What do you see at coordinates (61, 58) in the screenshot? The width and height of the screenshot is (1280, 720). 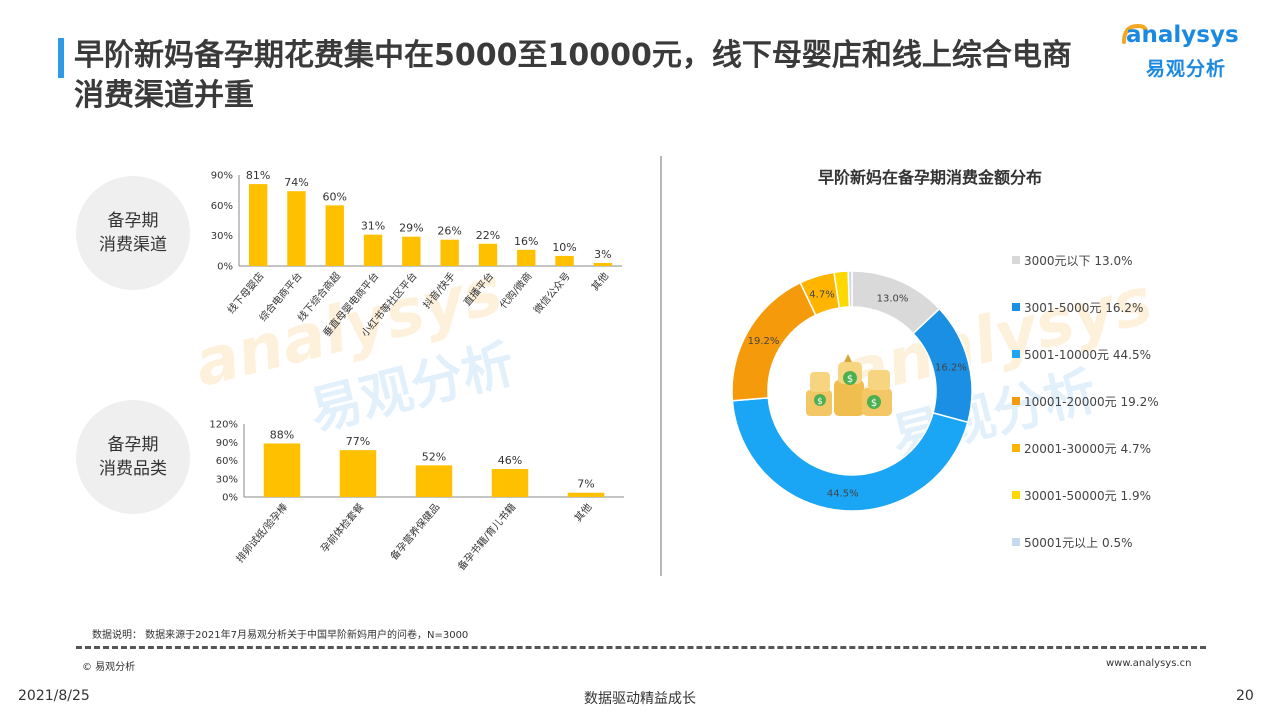 I see `title-accent-bar` at bounding box center [61, 58].